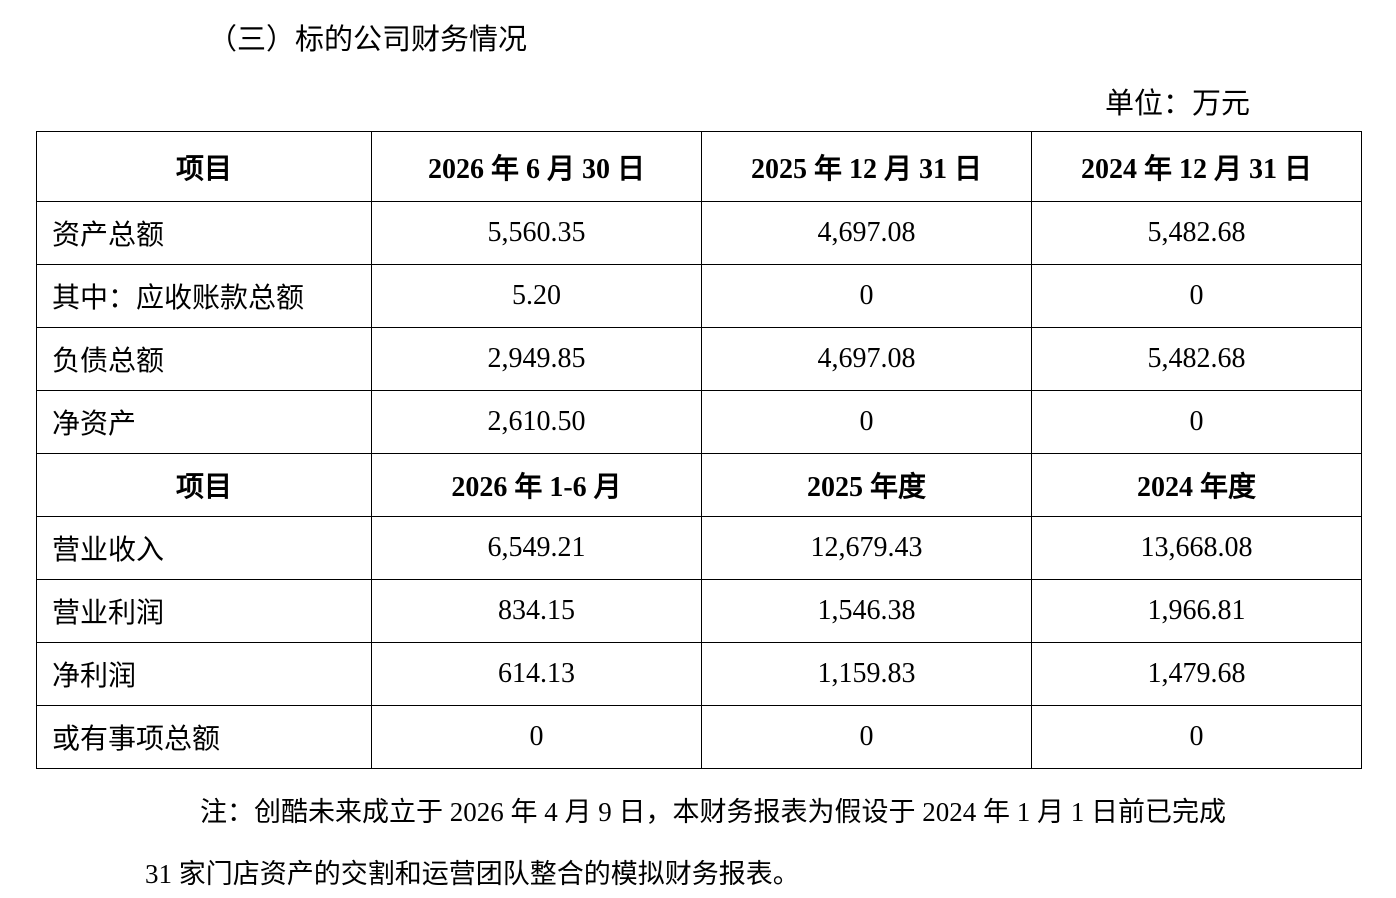 The height and width of the screenshot is (898, 1396). What do you see at coordinates (204, 737) in the screenshot?
I see `cell: 或有事项总额` at bounding box center [204, 737].